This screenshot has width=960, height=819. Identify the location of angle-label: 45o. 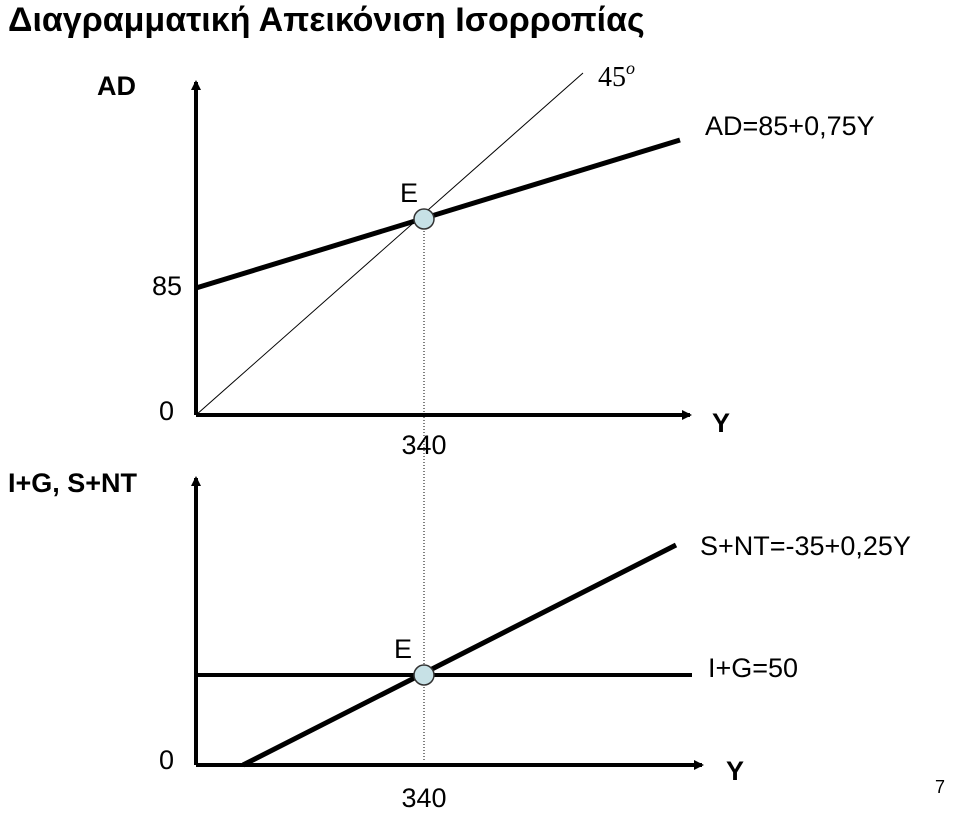
(616, 75).